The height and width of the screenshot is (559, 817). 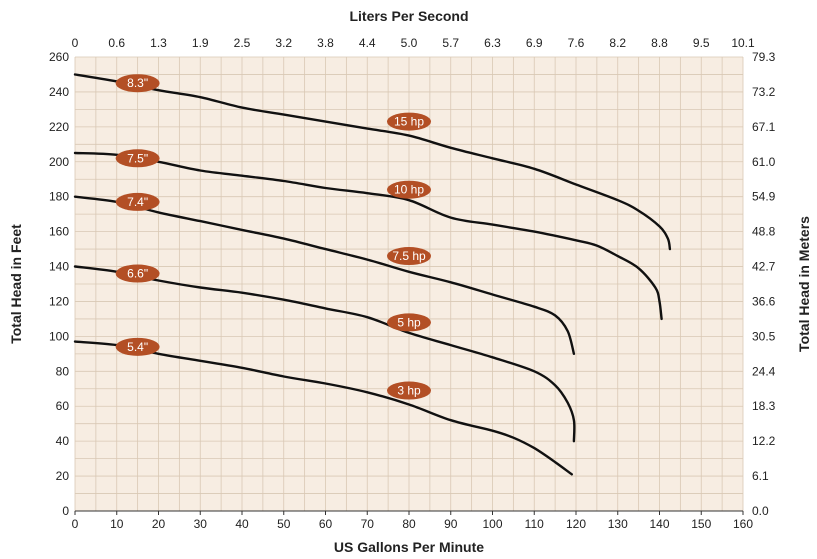 I want to click on x-tick-label: 140, so click(x=659, y=524).